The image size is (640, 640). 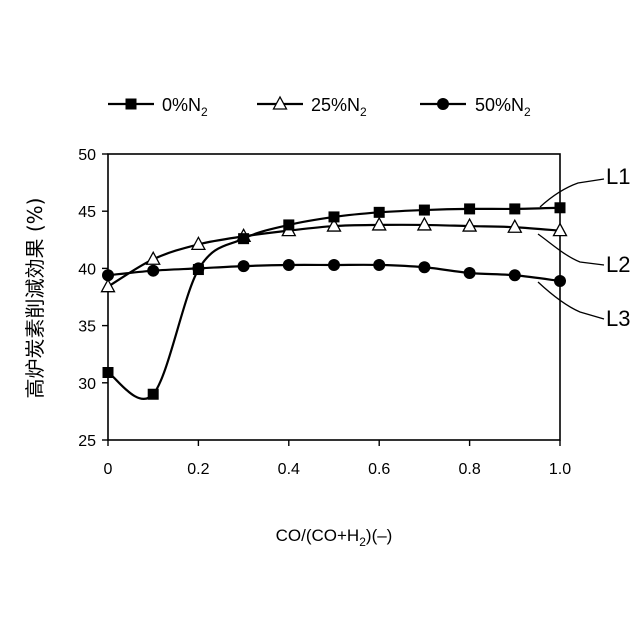 I want to click on callouts: L1 L2 L3, so click(x=584, y=247).